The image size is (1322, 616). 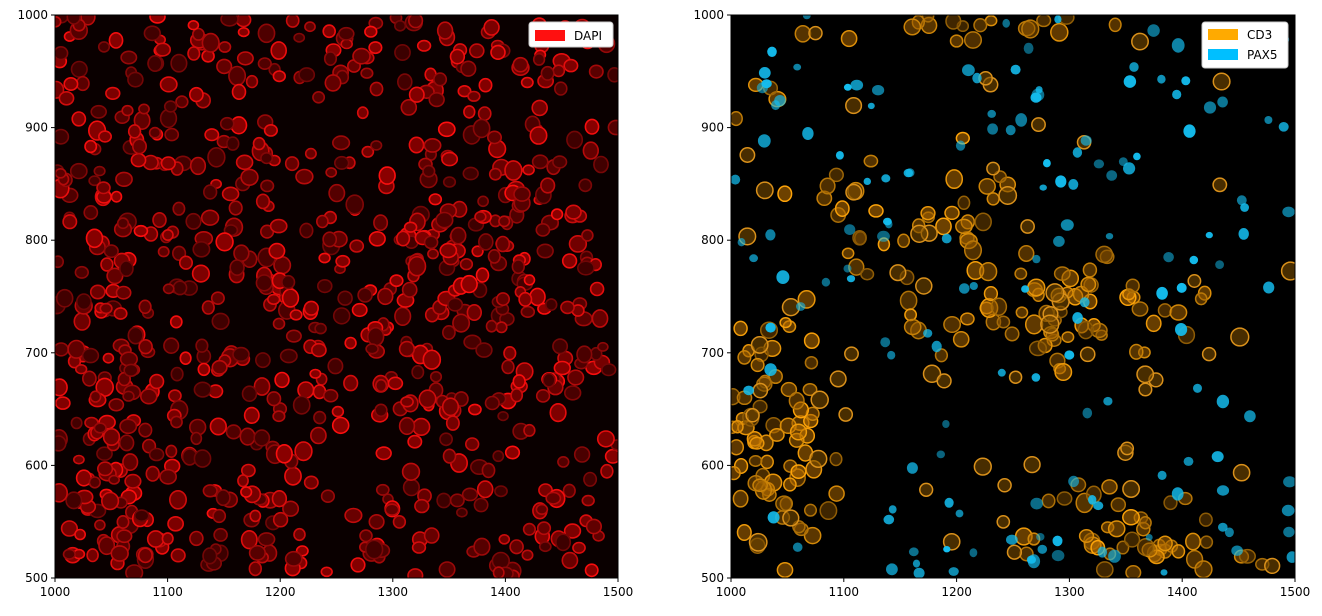 What do you see at coordinates (731, 592) in the screenshot?
I see `x-tick-label: 1000` at bounding box center [731, 592].